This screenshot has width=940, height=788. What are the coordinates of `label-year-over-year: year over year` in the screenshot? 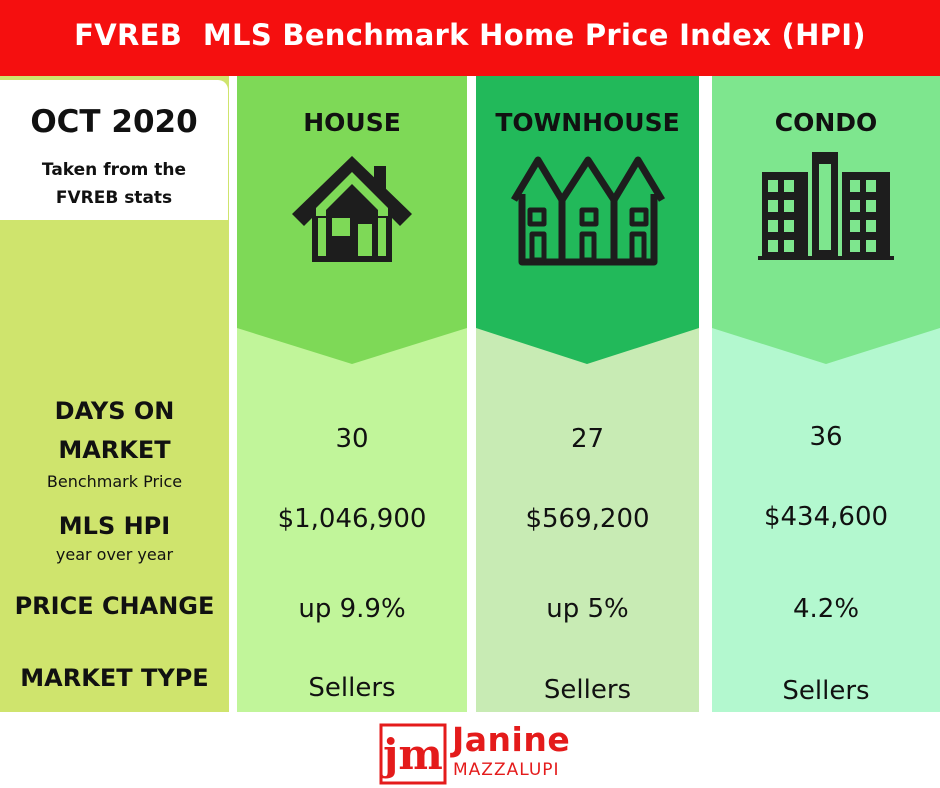 It's located at (114, 554).